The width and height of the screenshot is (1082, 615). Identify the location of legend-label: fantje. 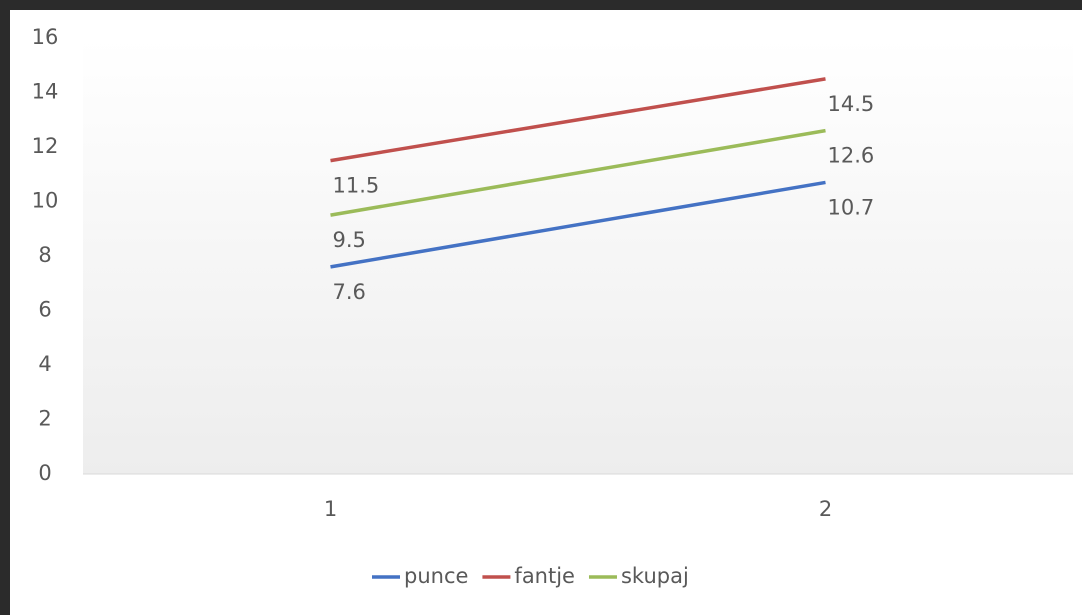
(544, 576).